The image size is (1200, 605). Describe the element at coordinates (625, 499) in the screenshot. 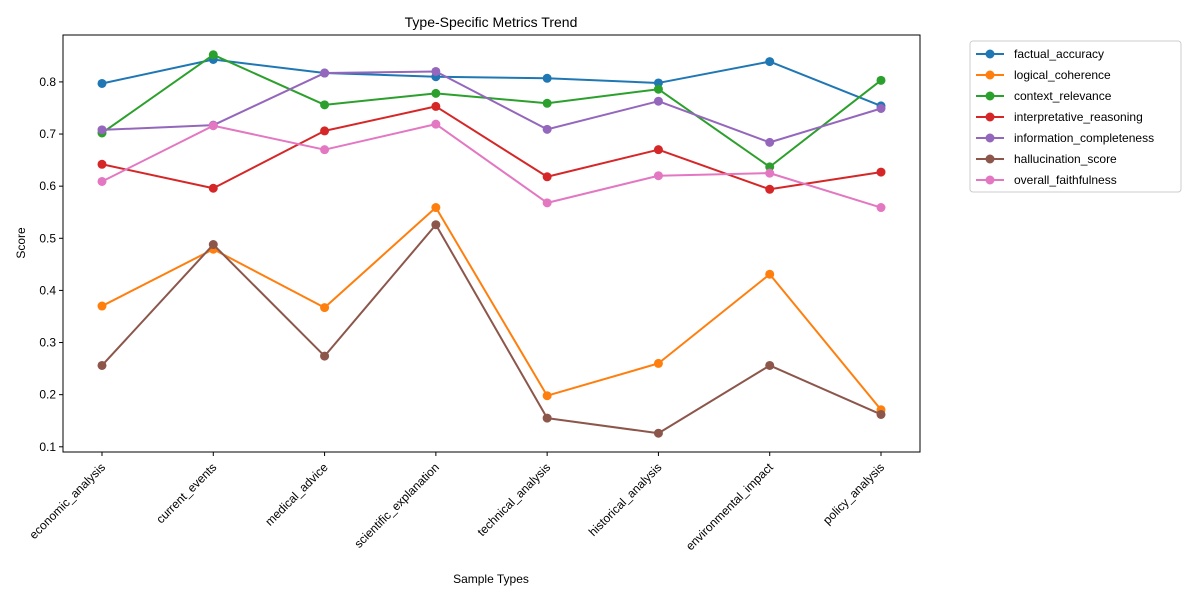

I see `x-tick-label: historical_analysis` at that location.